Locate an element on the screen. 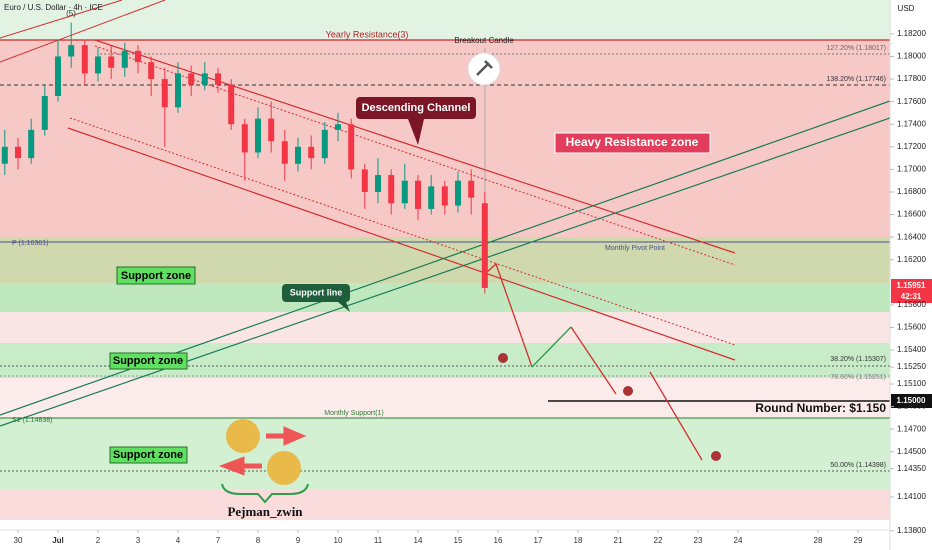 The image size is (932, 550). x-tick-label: 21 is located at coordinates (618, 540).